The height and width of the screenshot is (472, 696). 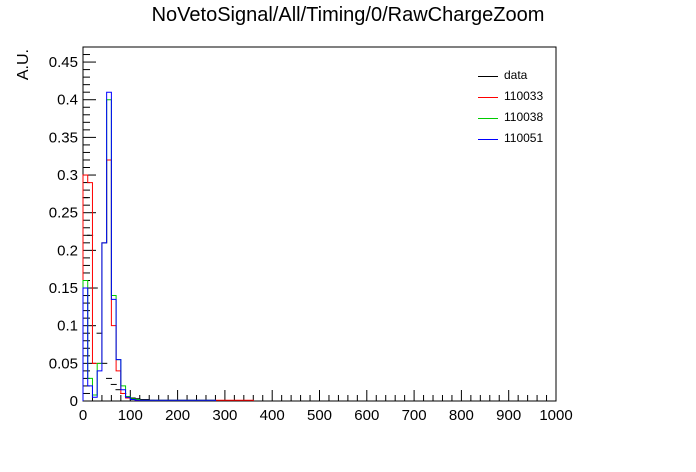 I want to click on legend-label-data: data, so click(x=516, y=75).